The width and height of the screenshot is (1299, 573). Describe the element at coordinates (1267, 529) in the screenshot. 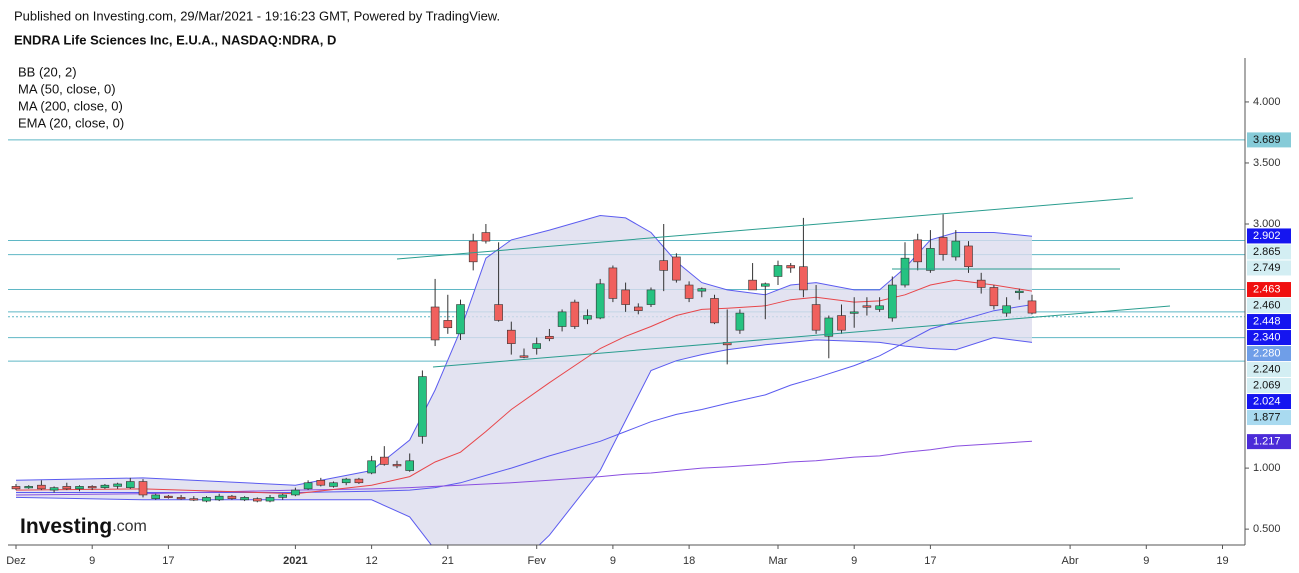

I see `y-tick-label: 0.500` at that location.